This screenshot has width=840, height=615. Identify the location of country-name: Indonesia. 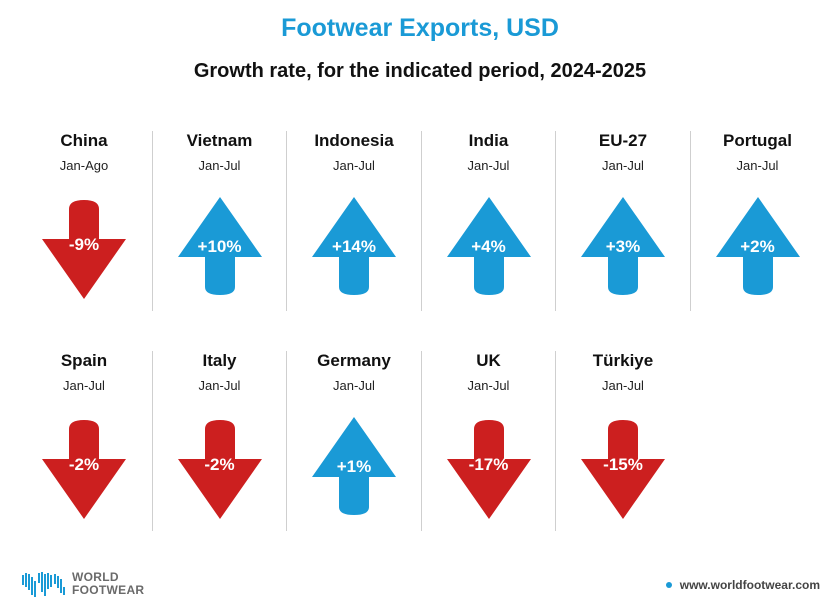
(354, 140).